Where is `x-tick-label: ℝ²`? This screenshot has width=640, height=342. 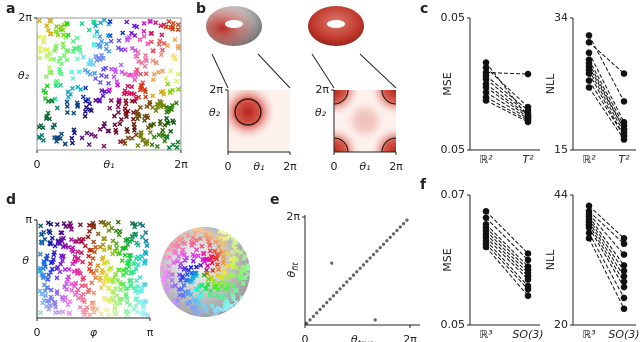 x-tick-label: ℝ² is located at coordinates (589, 159).